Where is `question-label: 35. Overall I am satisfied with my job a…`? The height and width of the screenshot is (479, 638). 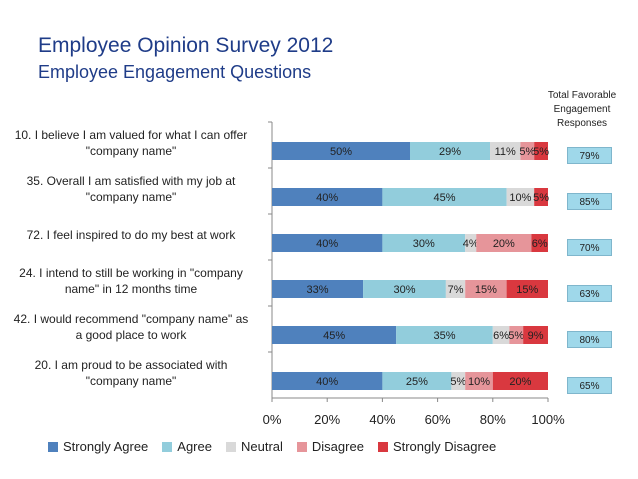
question-label: 35. Overall I am satisfied with my job a… is located at coordinates (131, 189).